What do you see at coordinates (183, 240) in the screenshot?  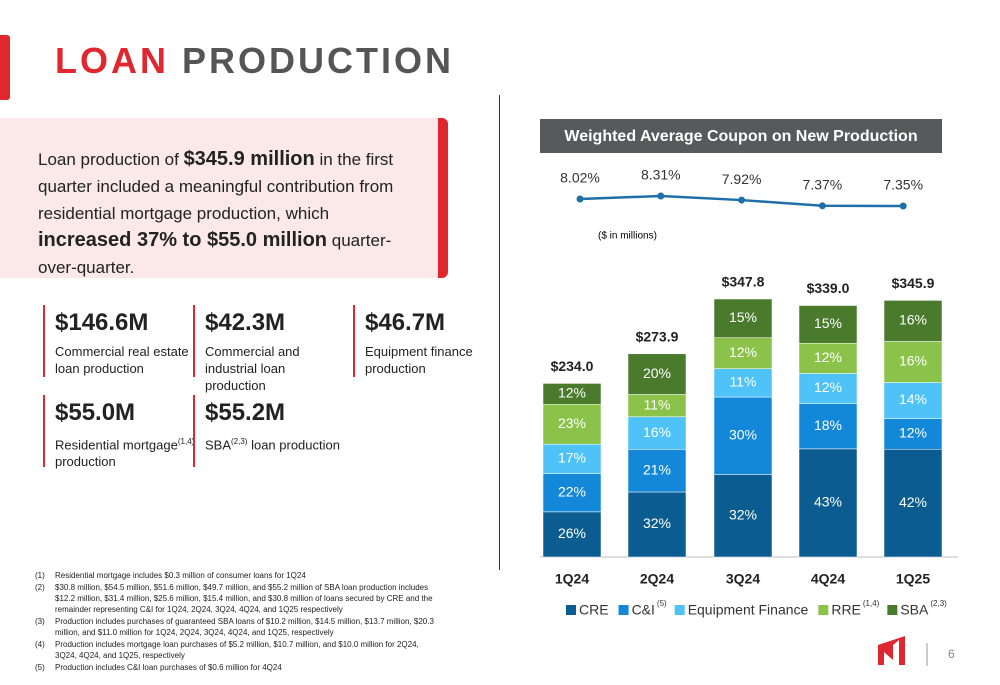 I see `callout-segment: increased 37% to $55.0 million` at bounding box center [183, 240].